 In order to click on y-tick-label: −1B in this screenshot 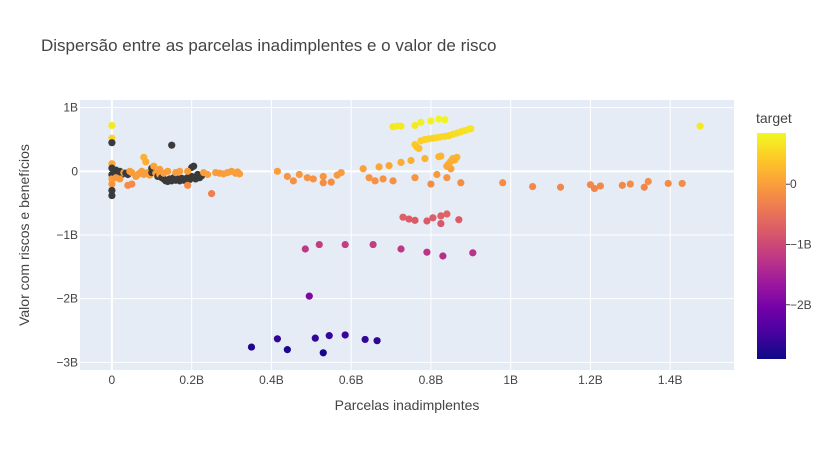, I will do `click(67, 235)`.